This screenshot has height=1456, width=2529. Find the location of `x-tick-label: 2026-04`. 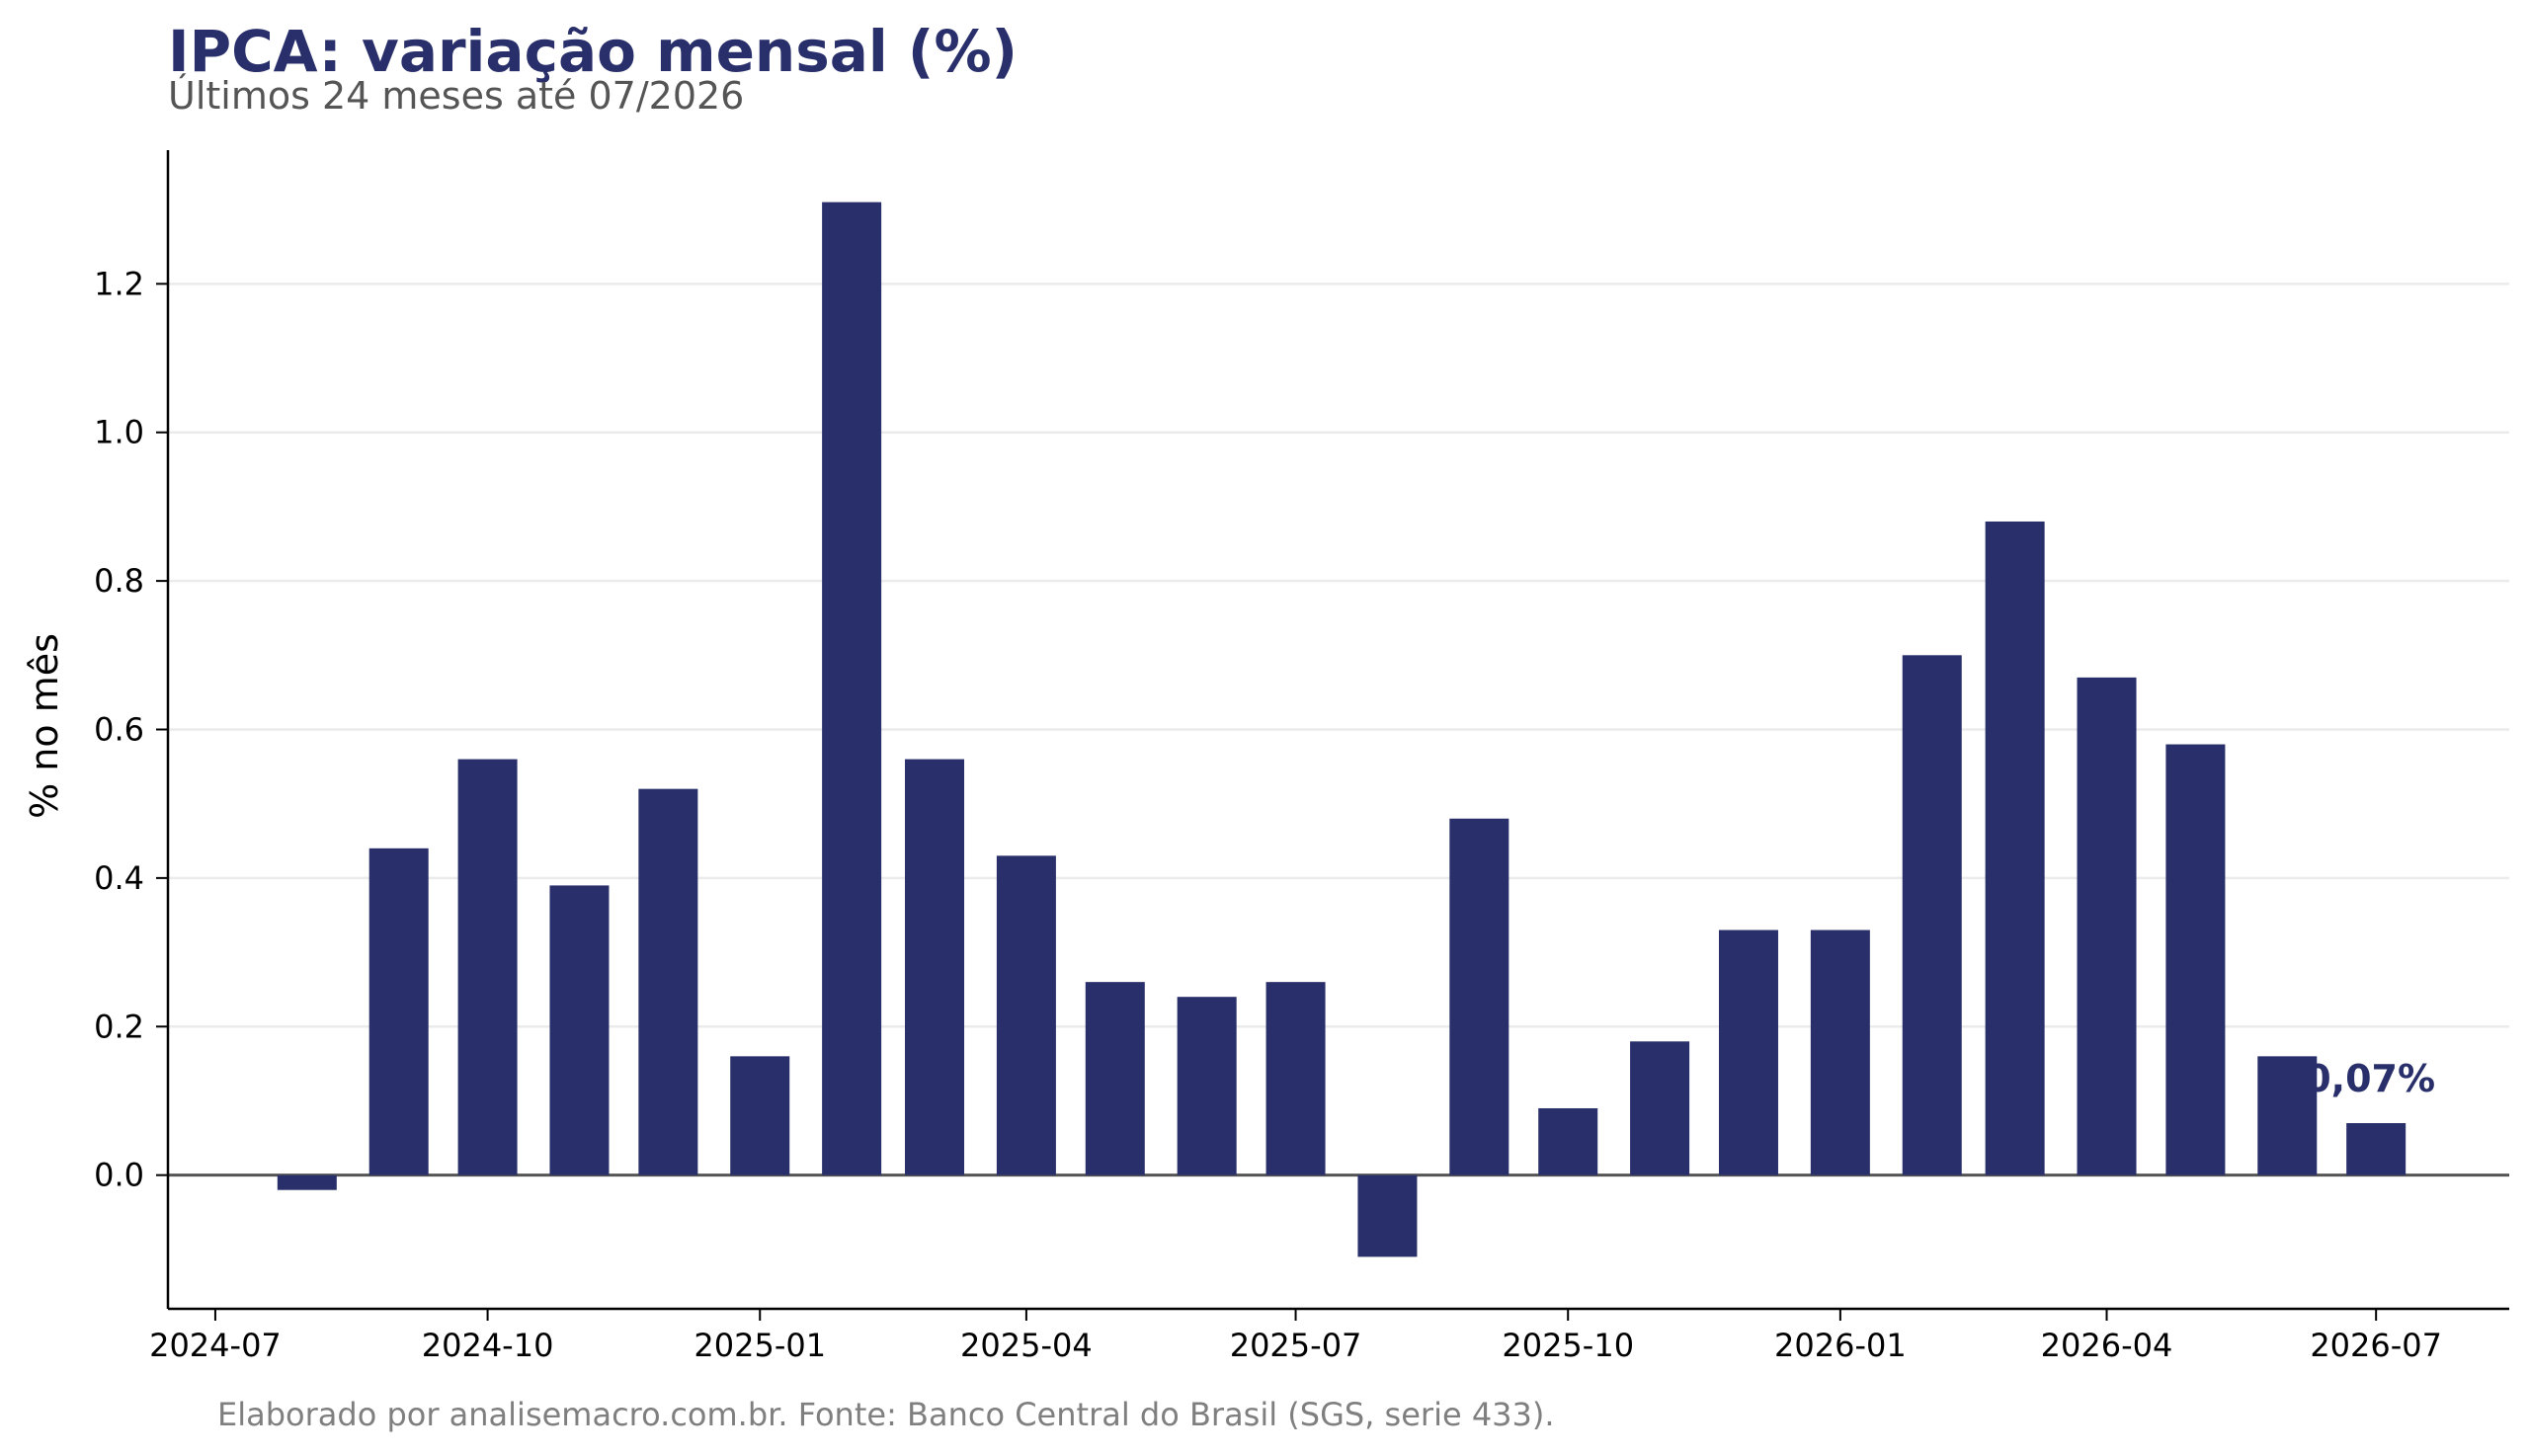

x-tick-label: 2026-04 is located at coordinates (2107, 1345).